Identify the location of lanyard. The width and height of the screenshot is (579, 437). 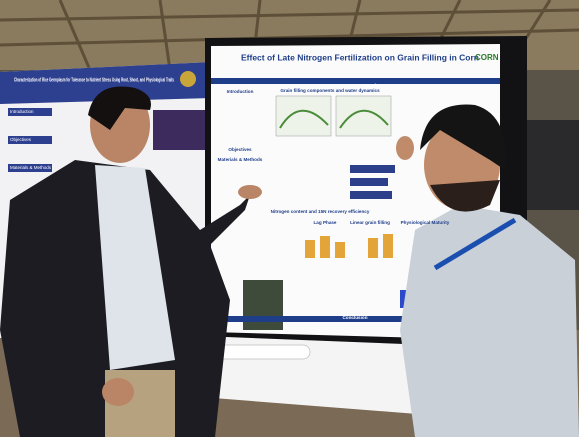
(475, 244).